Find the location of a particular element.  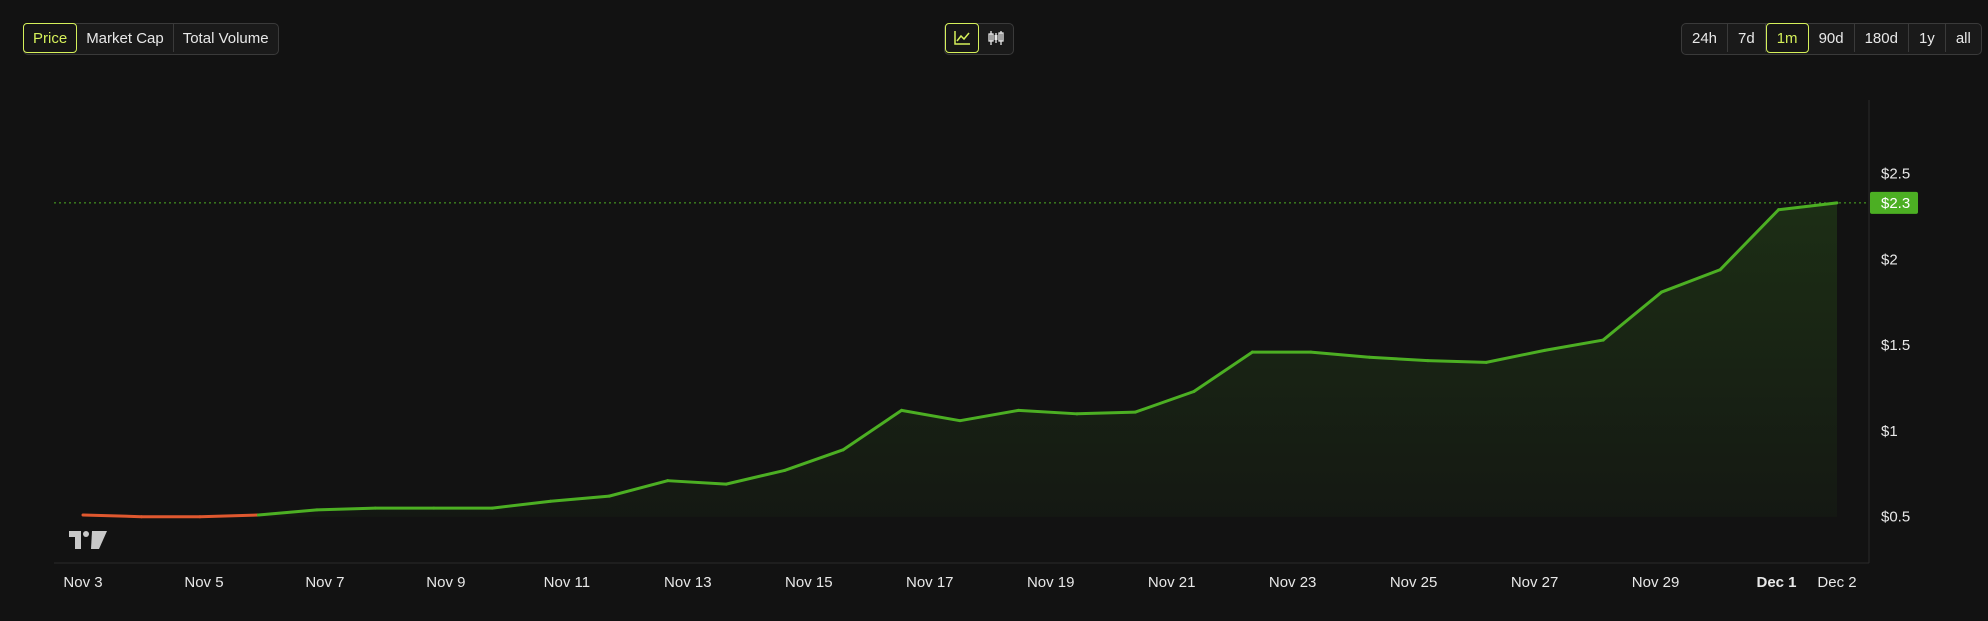

tab-total-volume: Total Volume is located at coordinates (225, 38).